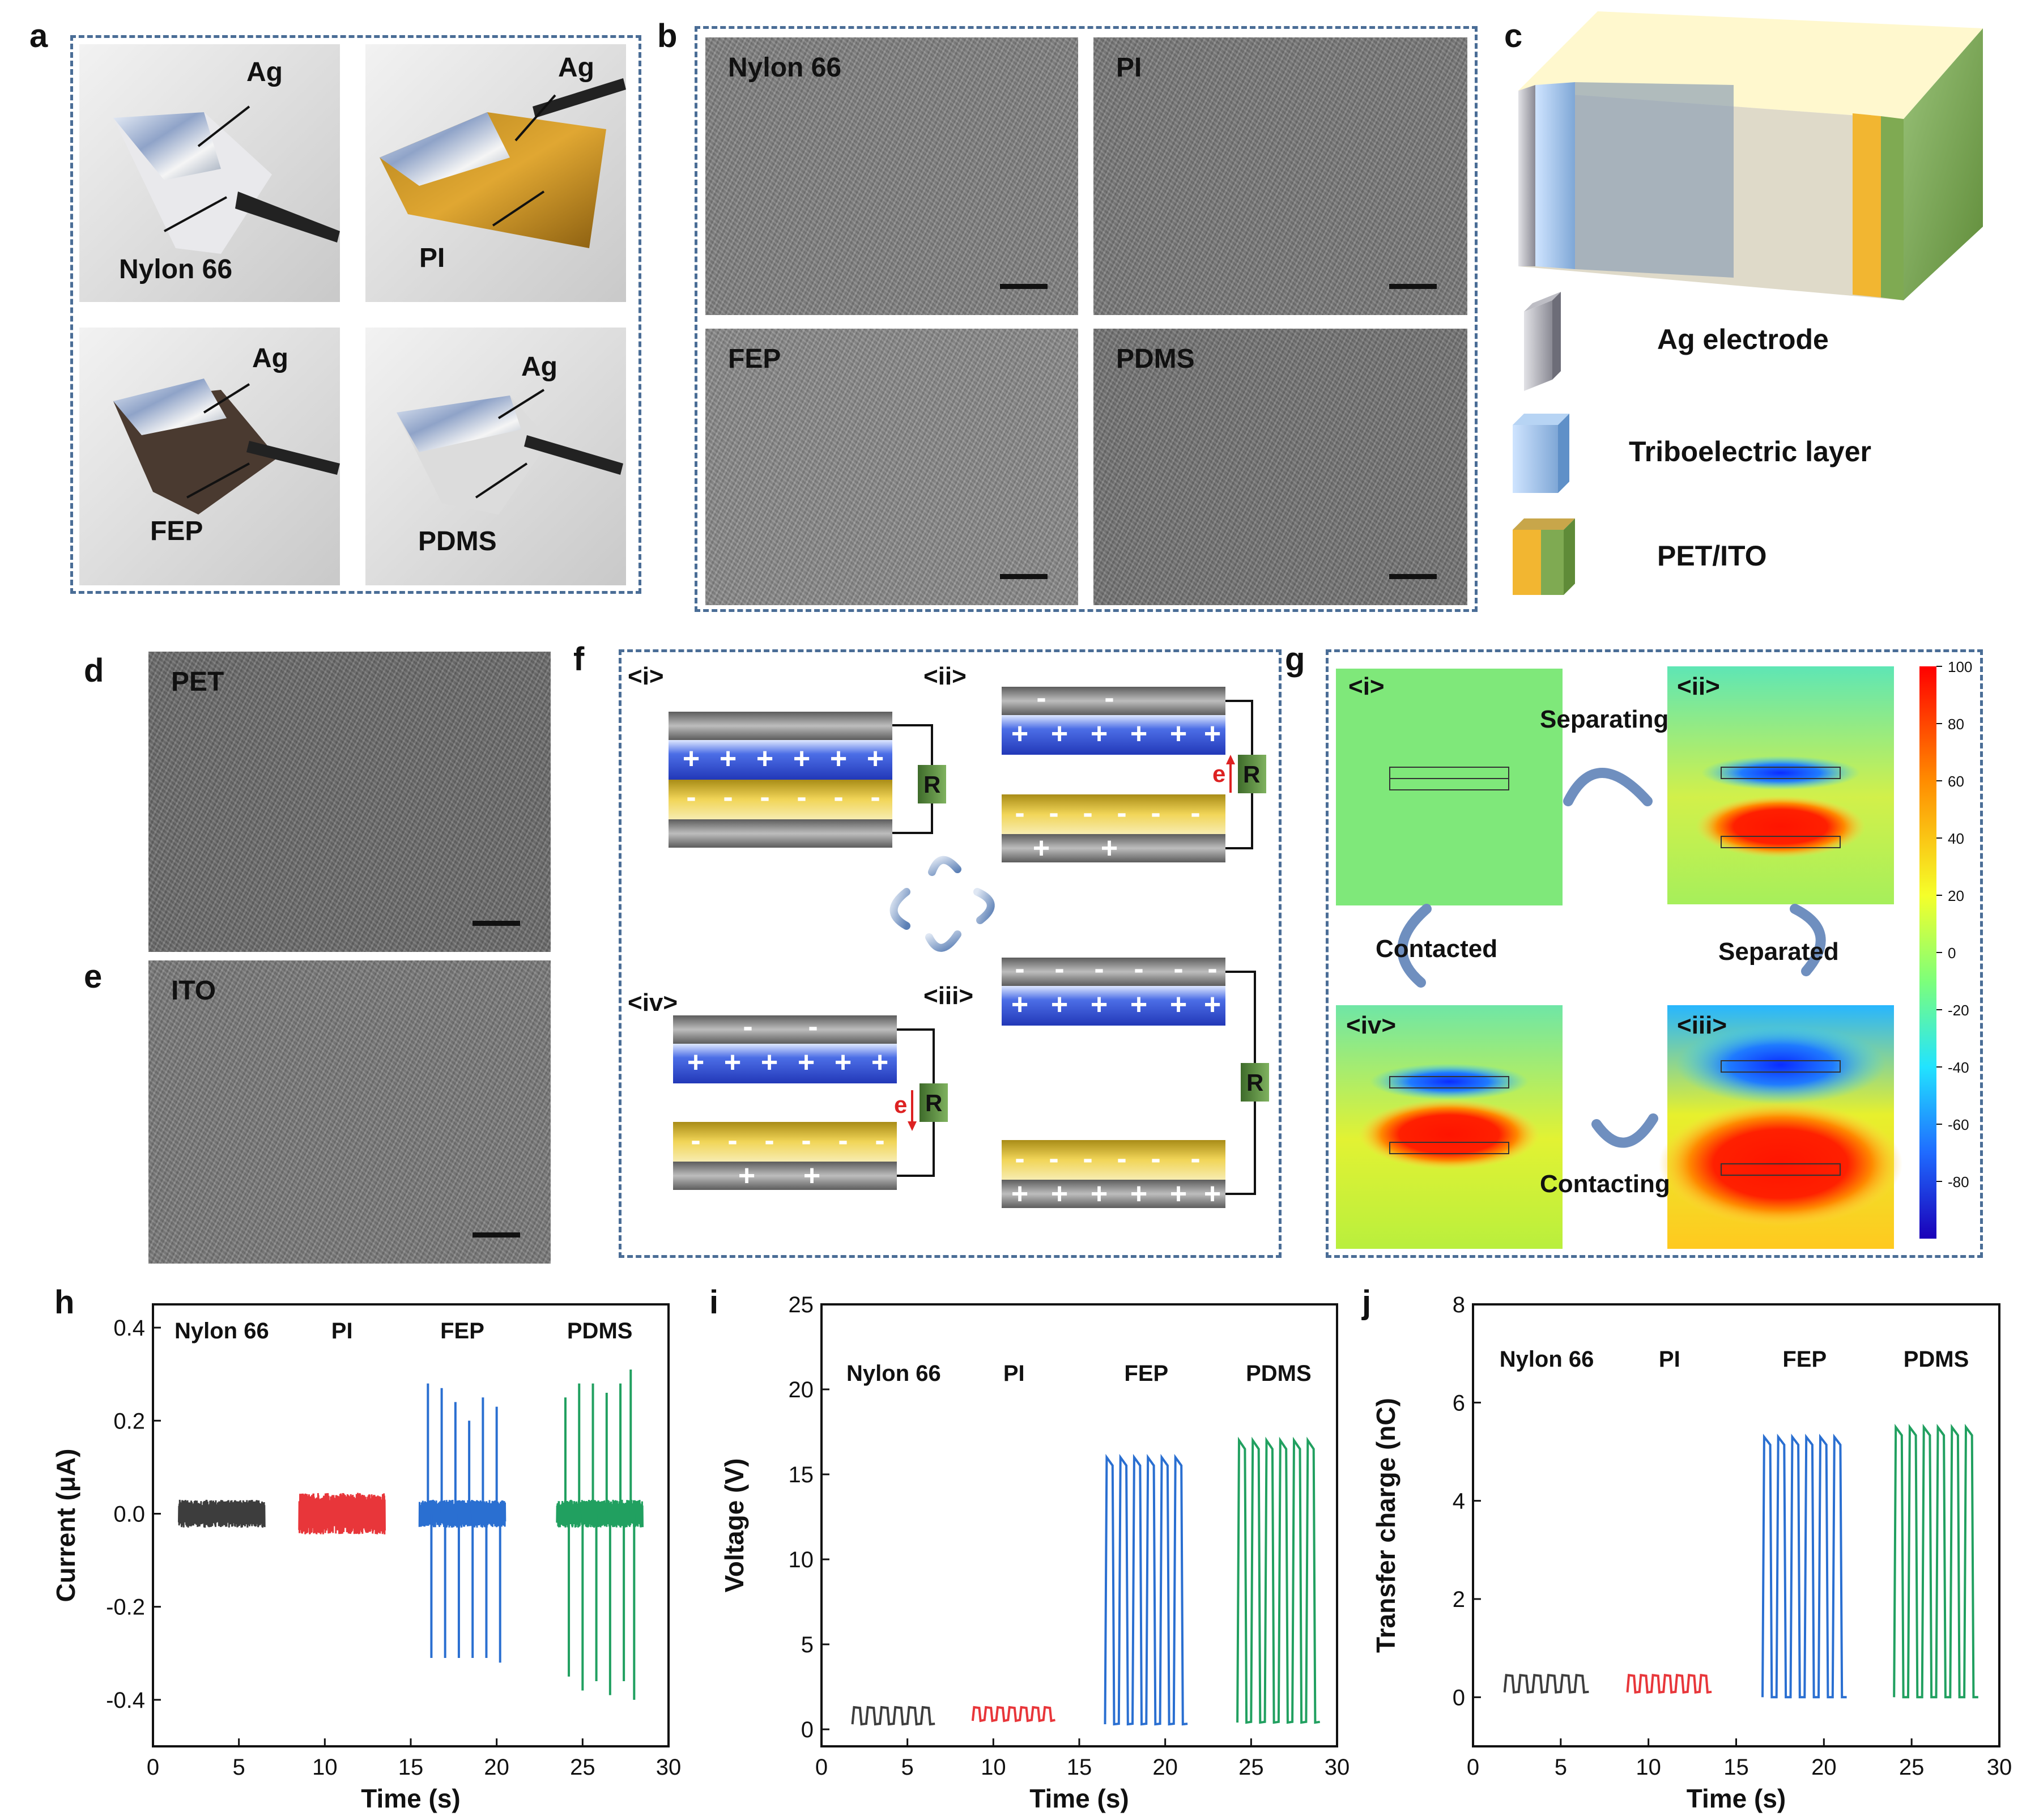  Describe the element at coordinates (1367, 1302) in the screenshot. I see `panel-label-j: j` at that location.